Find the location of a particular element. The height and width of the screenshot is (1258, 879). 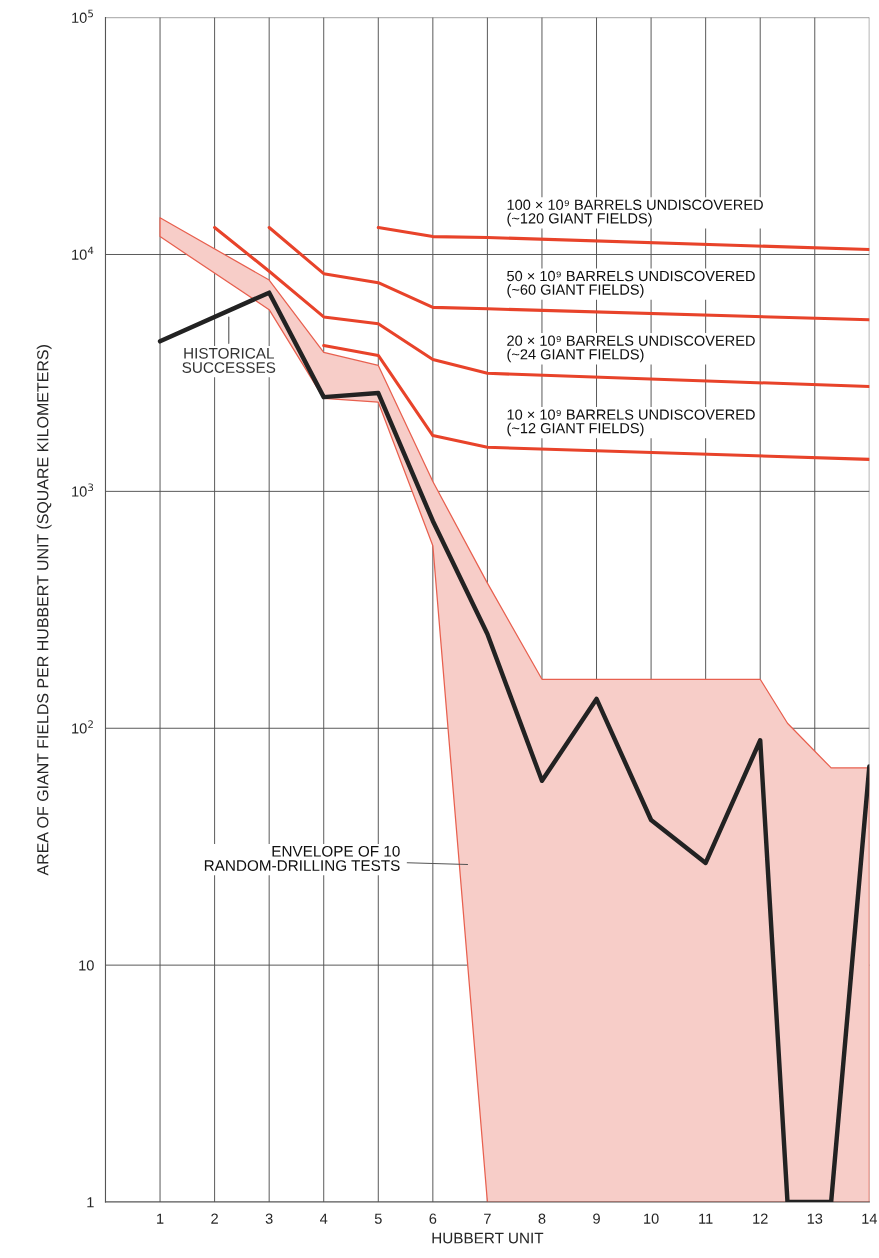

annotation: HISTORICAL SUCCESSES is located at coordinates (229, 360).